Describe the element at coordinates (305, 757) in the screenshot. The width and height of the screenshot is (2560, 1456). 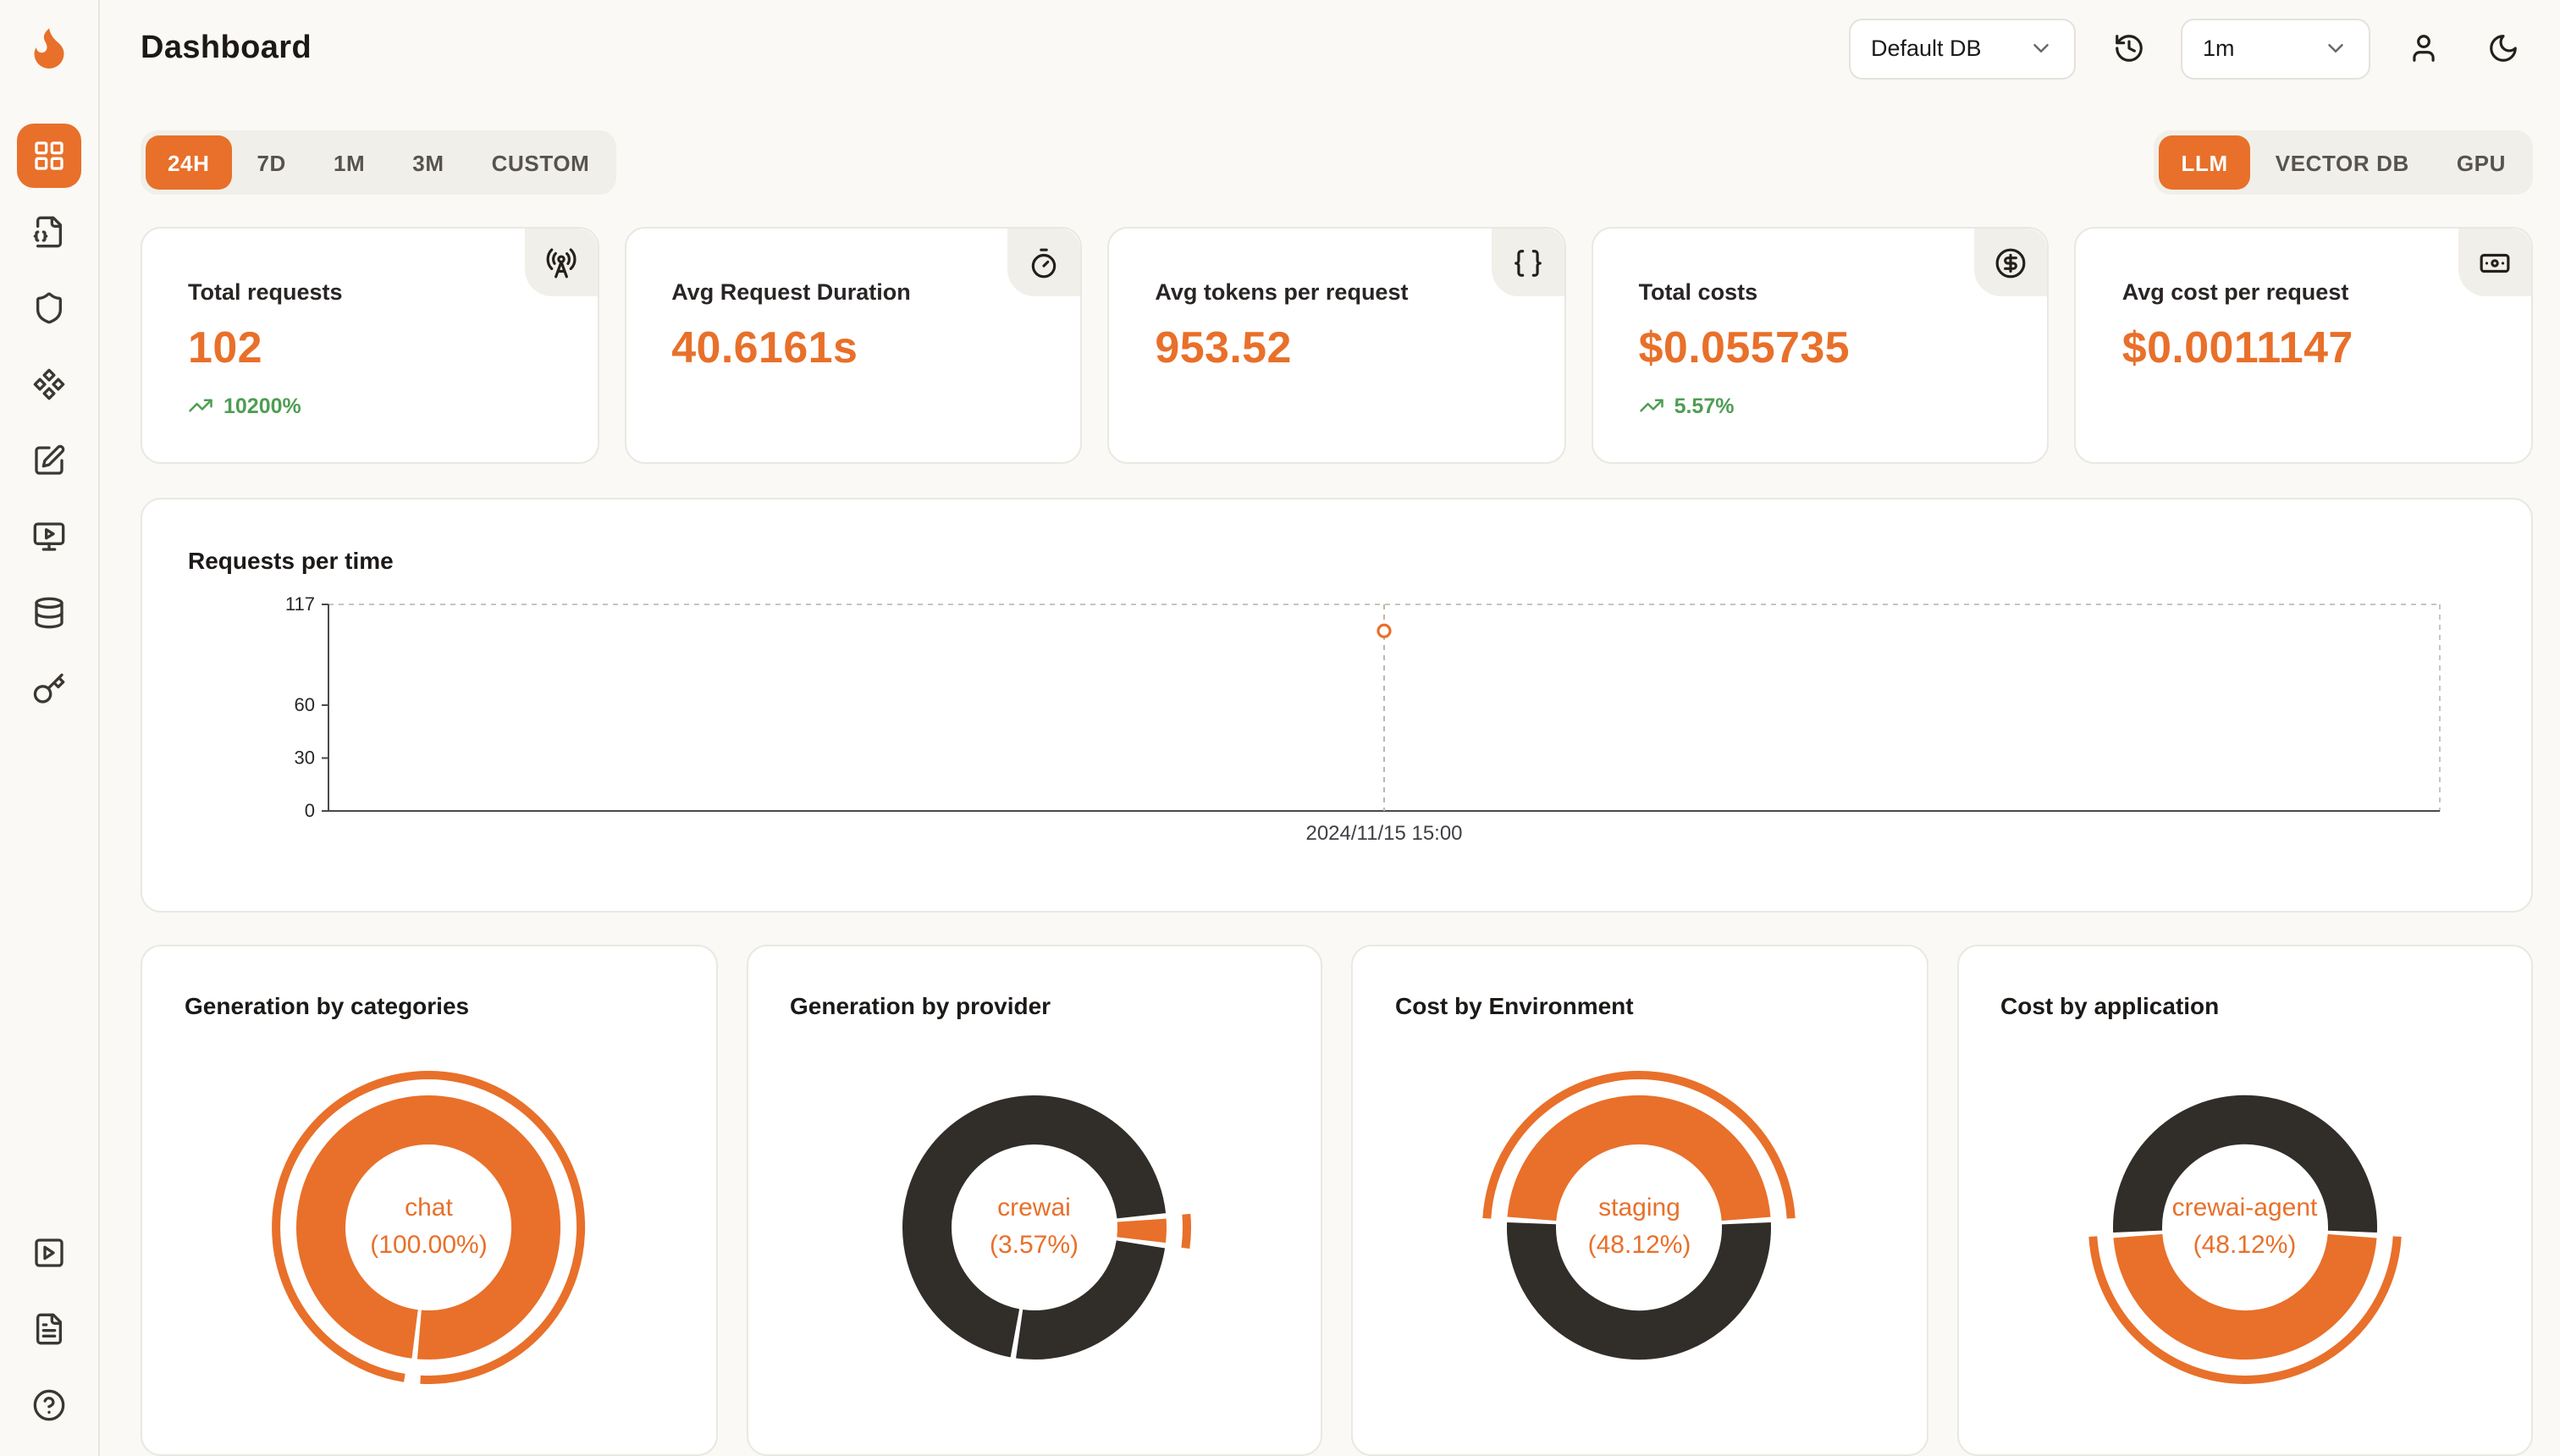
I see `svg-text: 30` at that location.